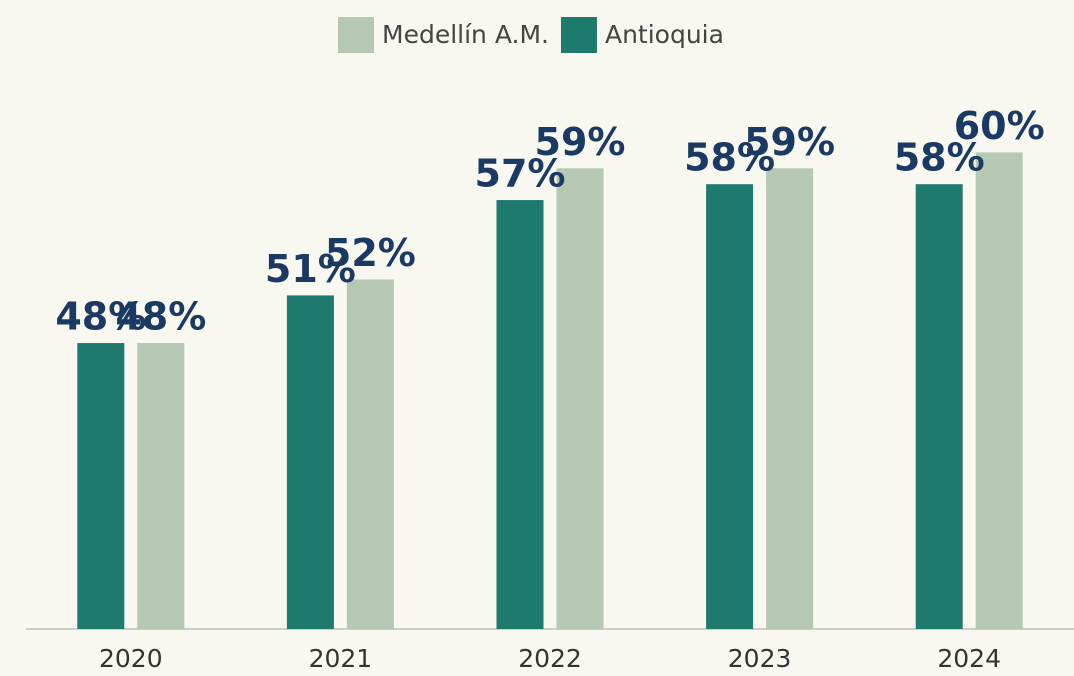  I want to click on legend-label: Antioquia, so click(664, 34).